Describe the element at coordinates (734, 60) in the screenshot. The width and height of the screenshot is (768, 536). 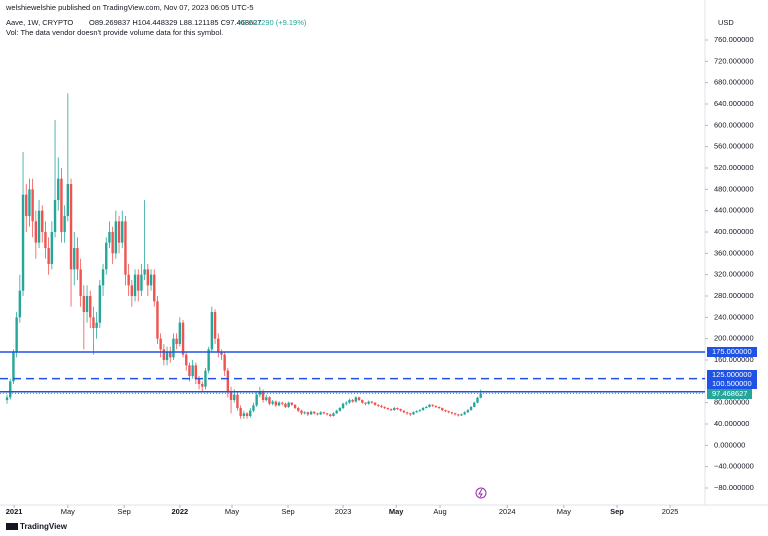
I see `y-tick-label: 720.000000` at that location.